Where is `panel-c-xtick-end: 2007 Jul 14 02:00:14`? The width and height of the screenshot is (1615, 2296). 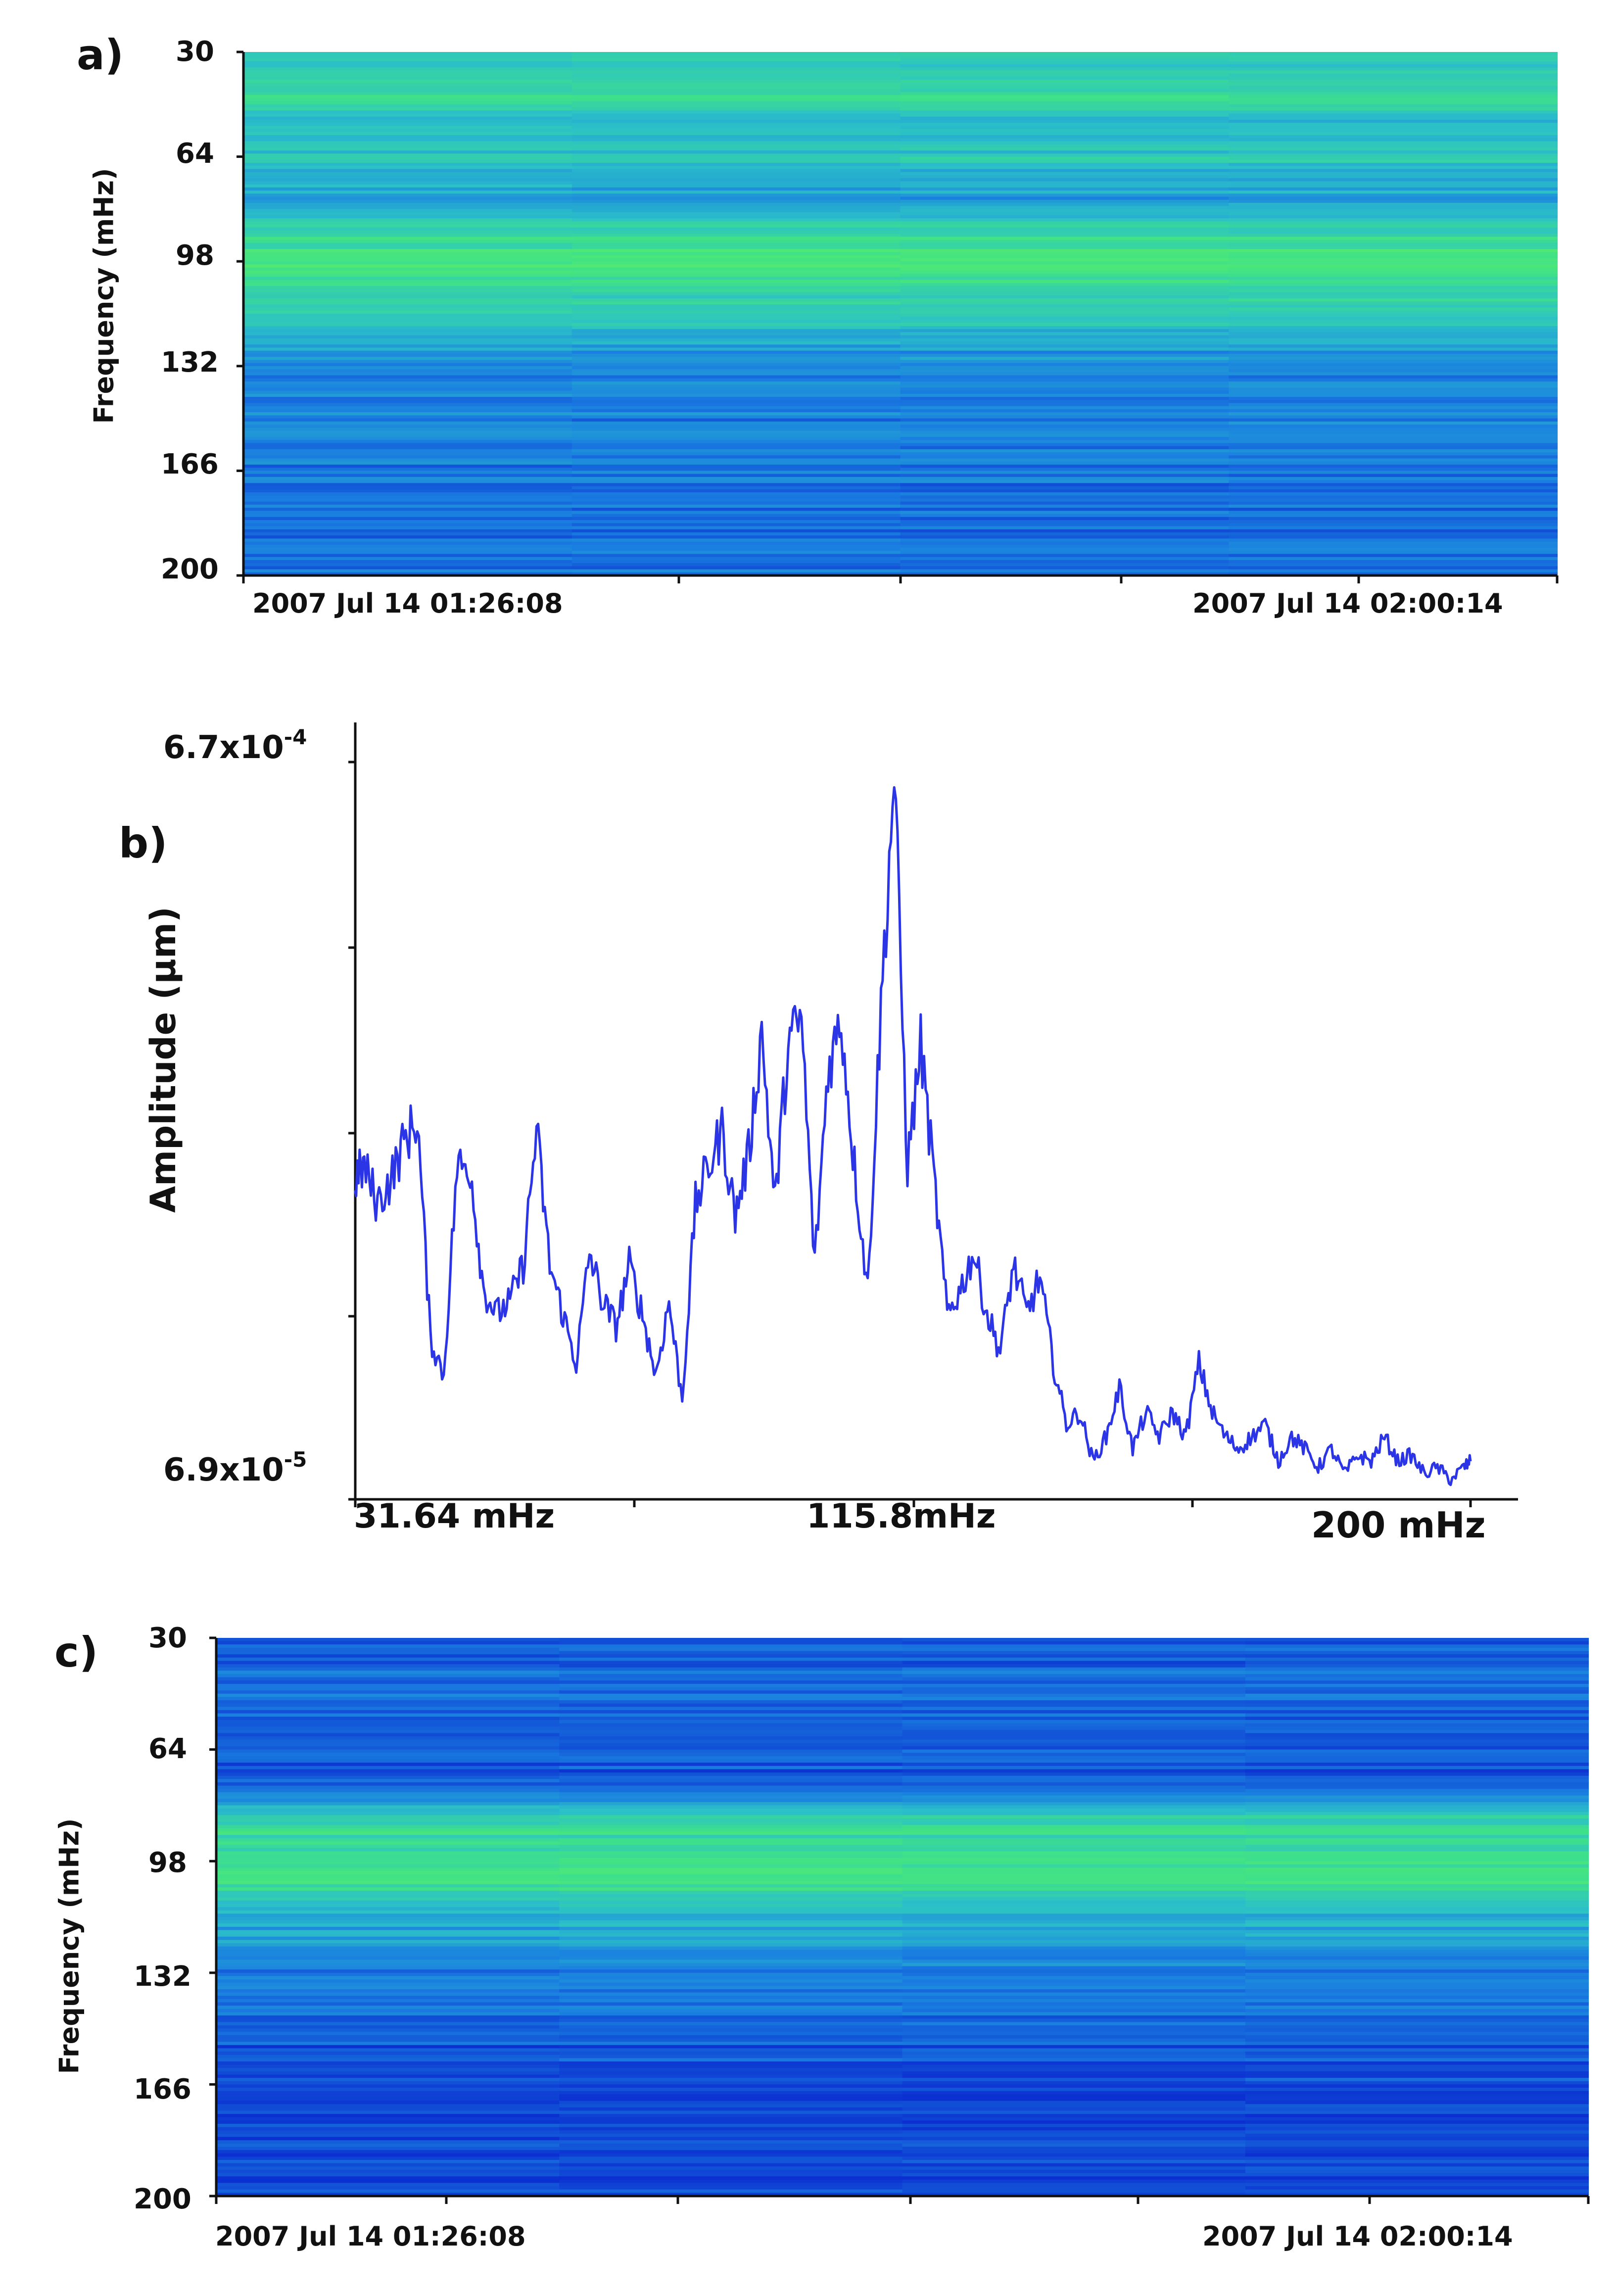 panel-c-xtick-end: 2007 Jul 14 02:00:14 is located at coordinates (1358, 2236).